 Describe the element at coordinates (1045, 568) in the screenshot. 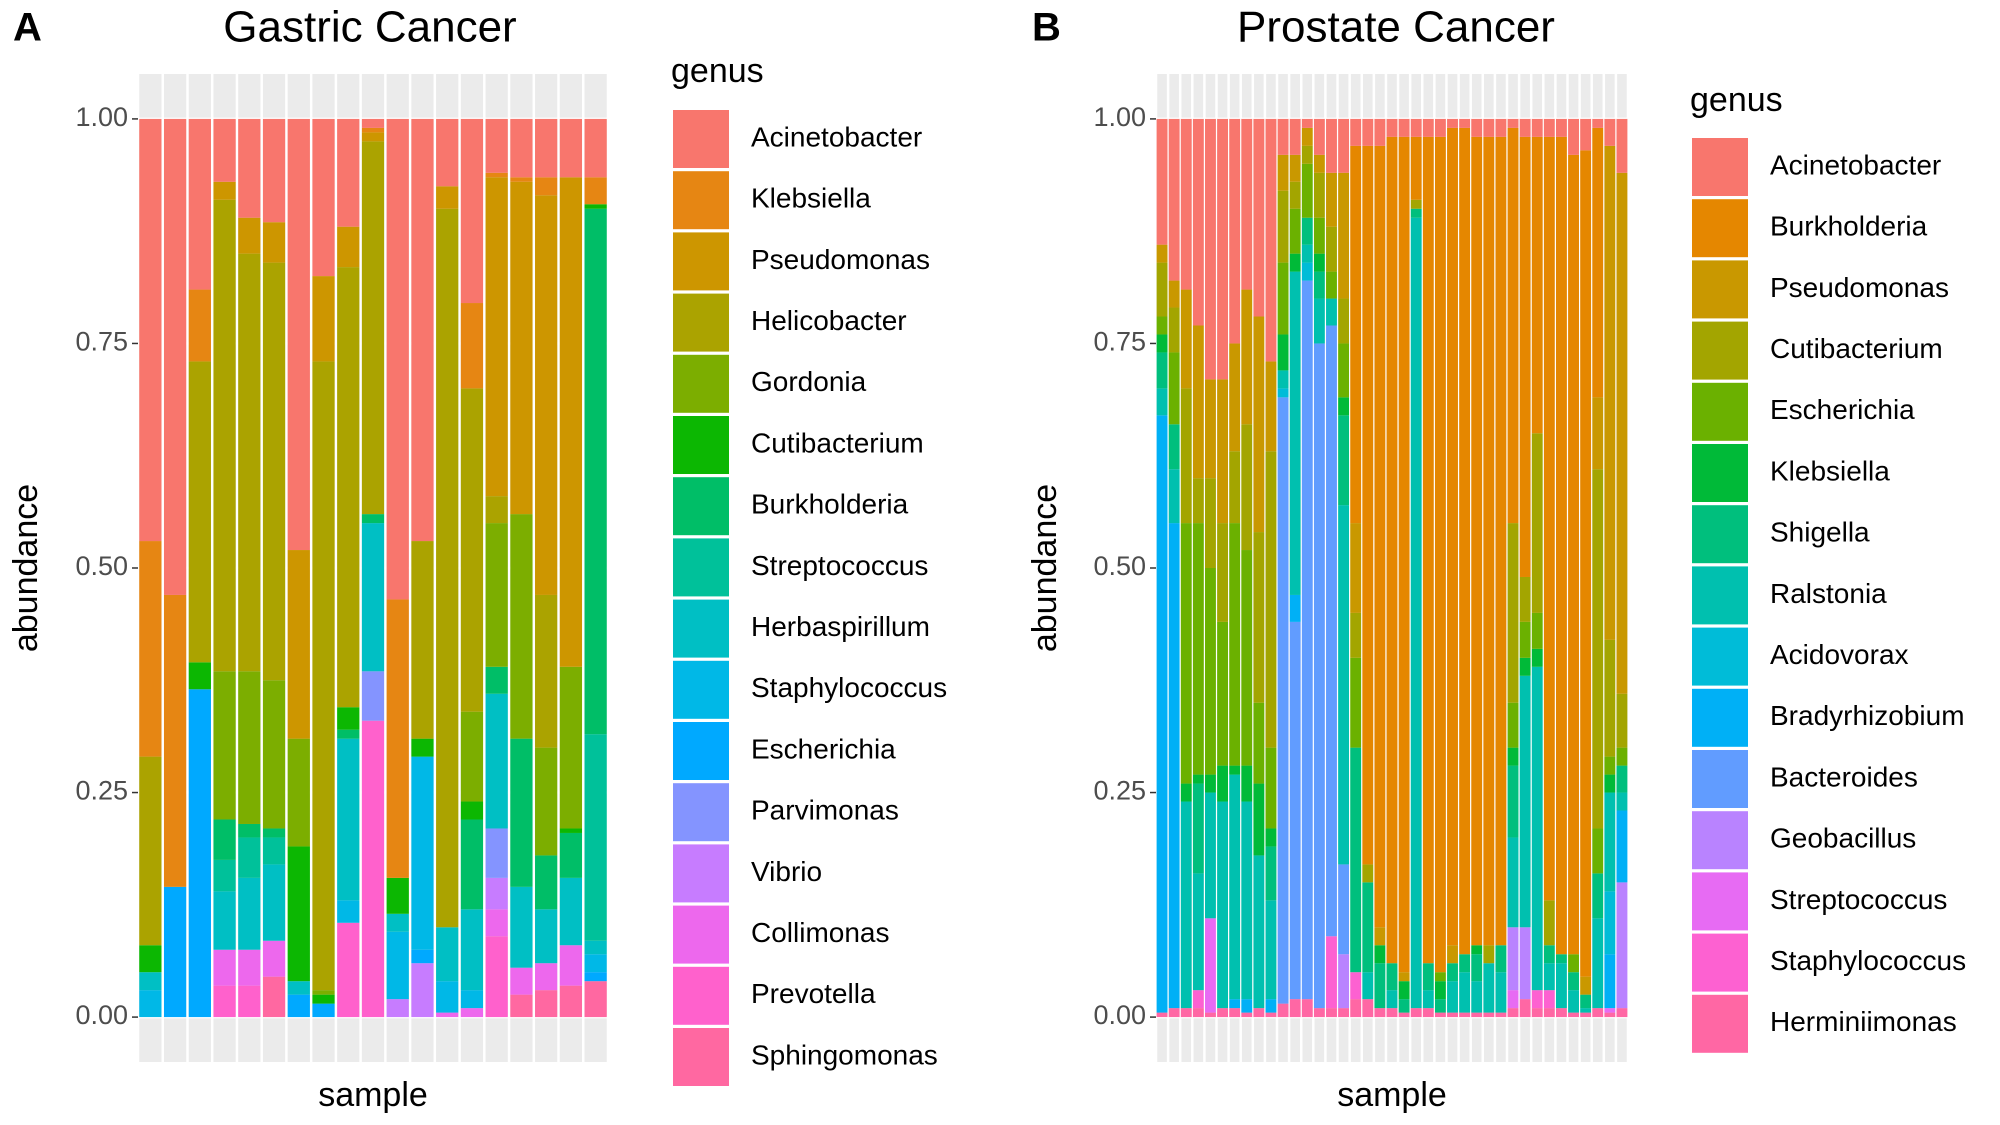

I see `y-axis-title: abundance` at that location.